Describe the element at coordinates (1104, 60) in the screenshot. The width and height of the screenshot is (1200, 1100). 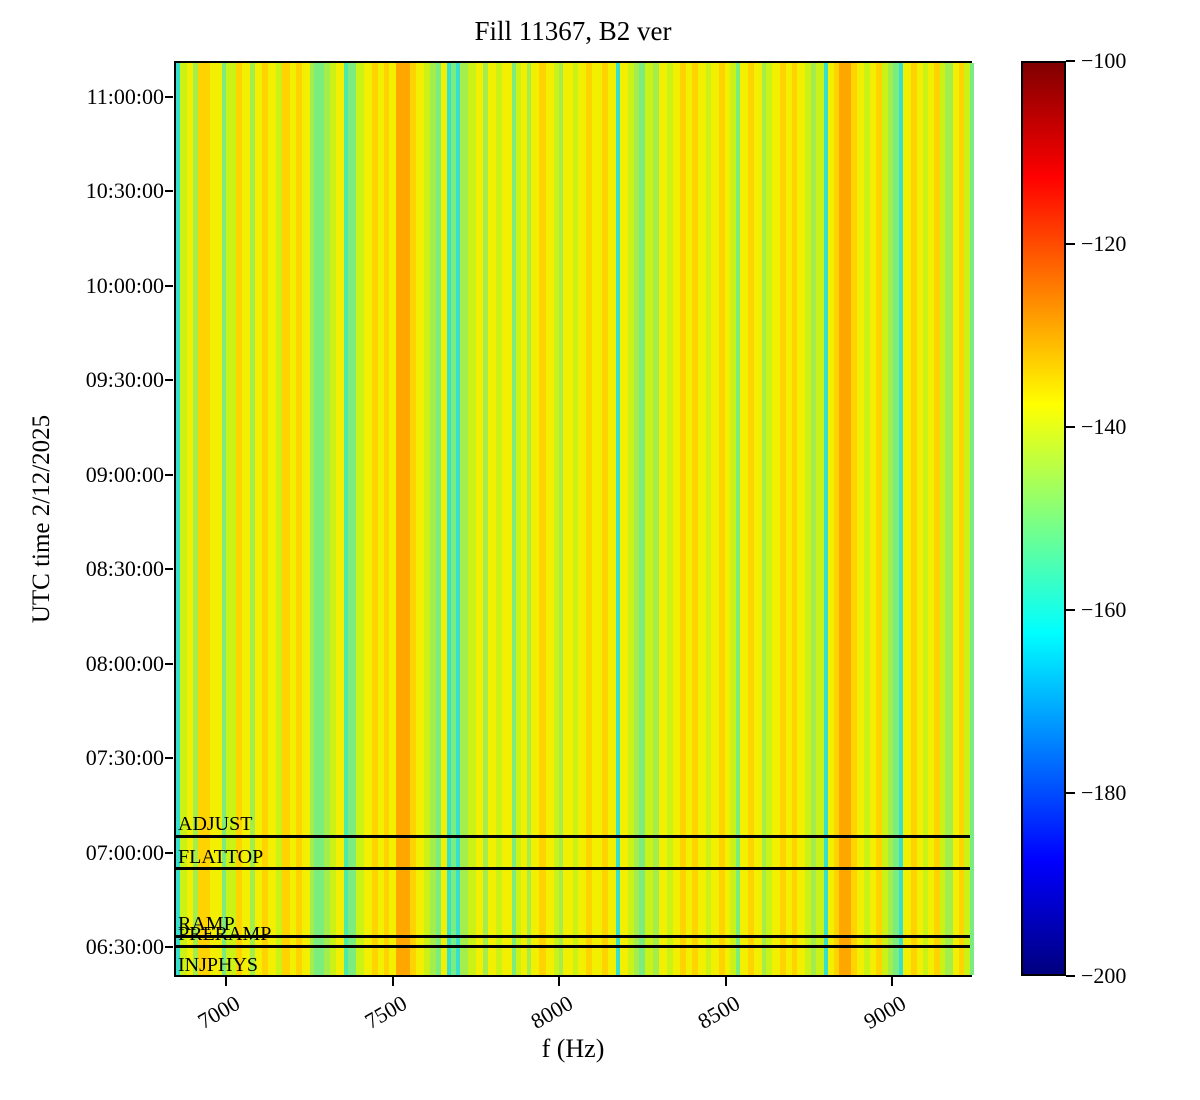
I see `colorbar-tick-label: −100` at that location.